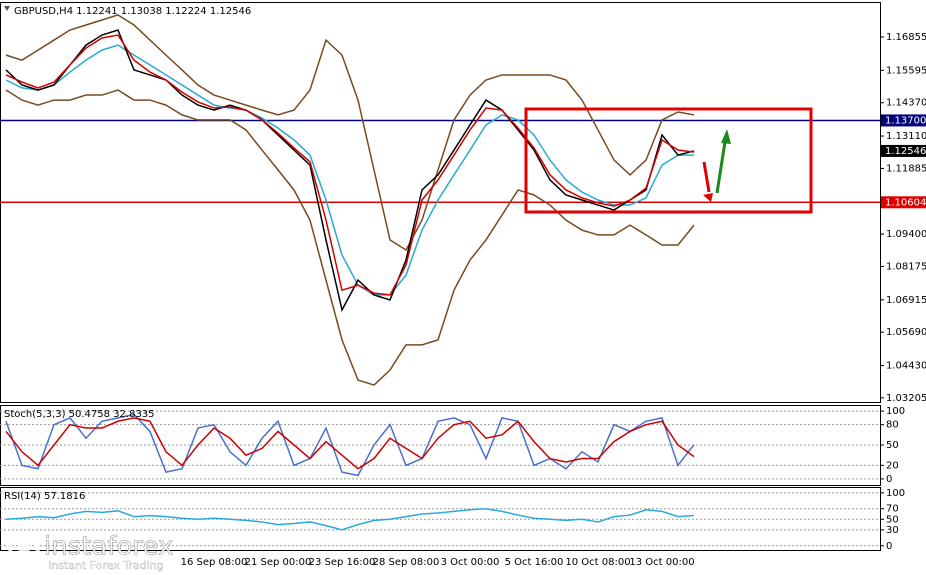 This screenshot has height=575, width=926. What do you see at coordinates (706, 177) in the screenshot?
I see `down-arrow` at bounding box center [706, 177].